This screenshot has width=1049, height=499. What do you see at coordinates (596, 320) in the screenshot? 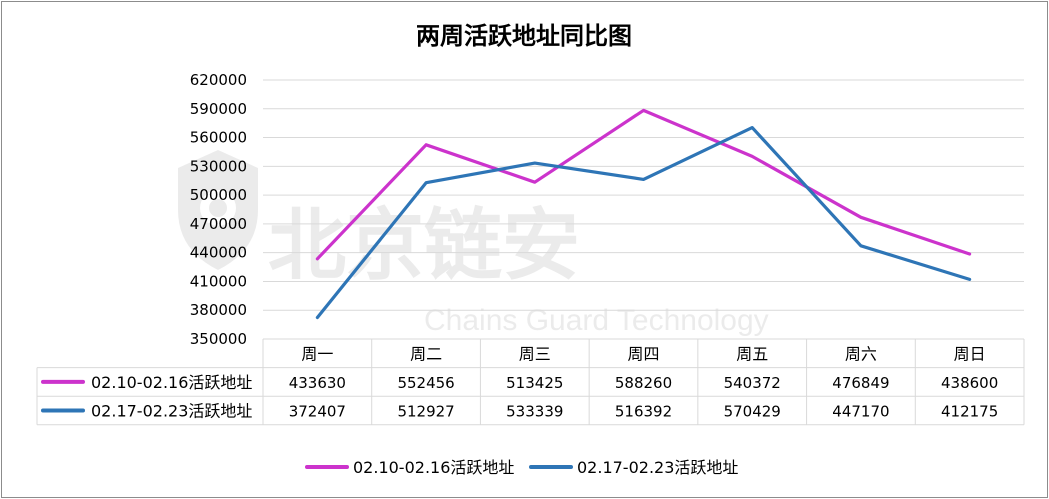
I see `watermark-text-en: Chains Guard Technology` at bounding box center [596, 320].